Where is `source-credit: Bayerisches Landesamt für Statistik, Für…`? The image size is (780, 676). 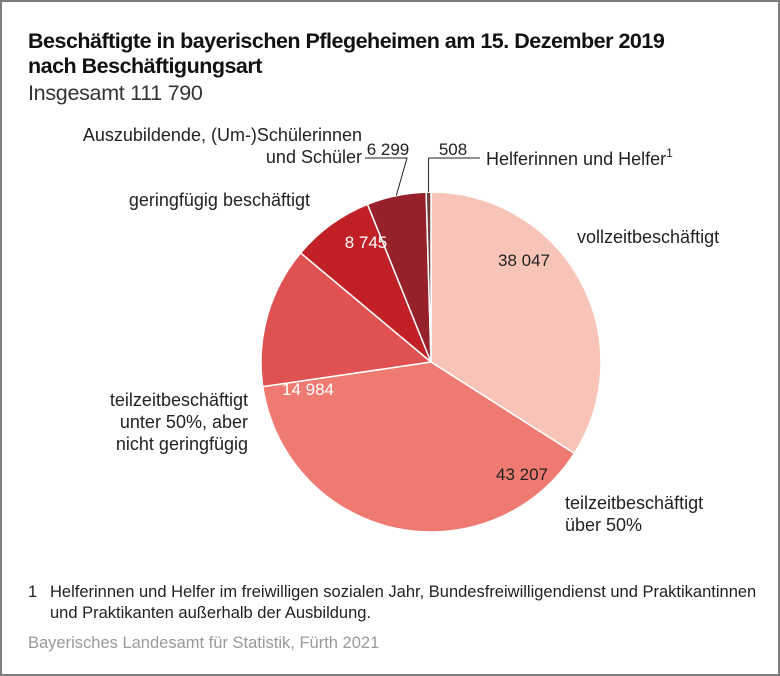 source-credit: Bayerisches Landesamt für Statistik, Für… is located at coordinates (204, 643).